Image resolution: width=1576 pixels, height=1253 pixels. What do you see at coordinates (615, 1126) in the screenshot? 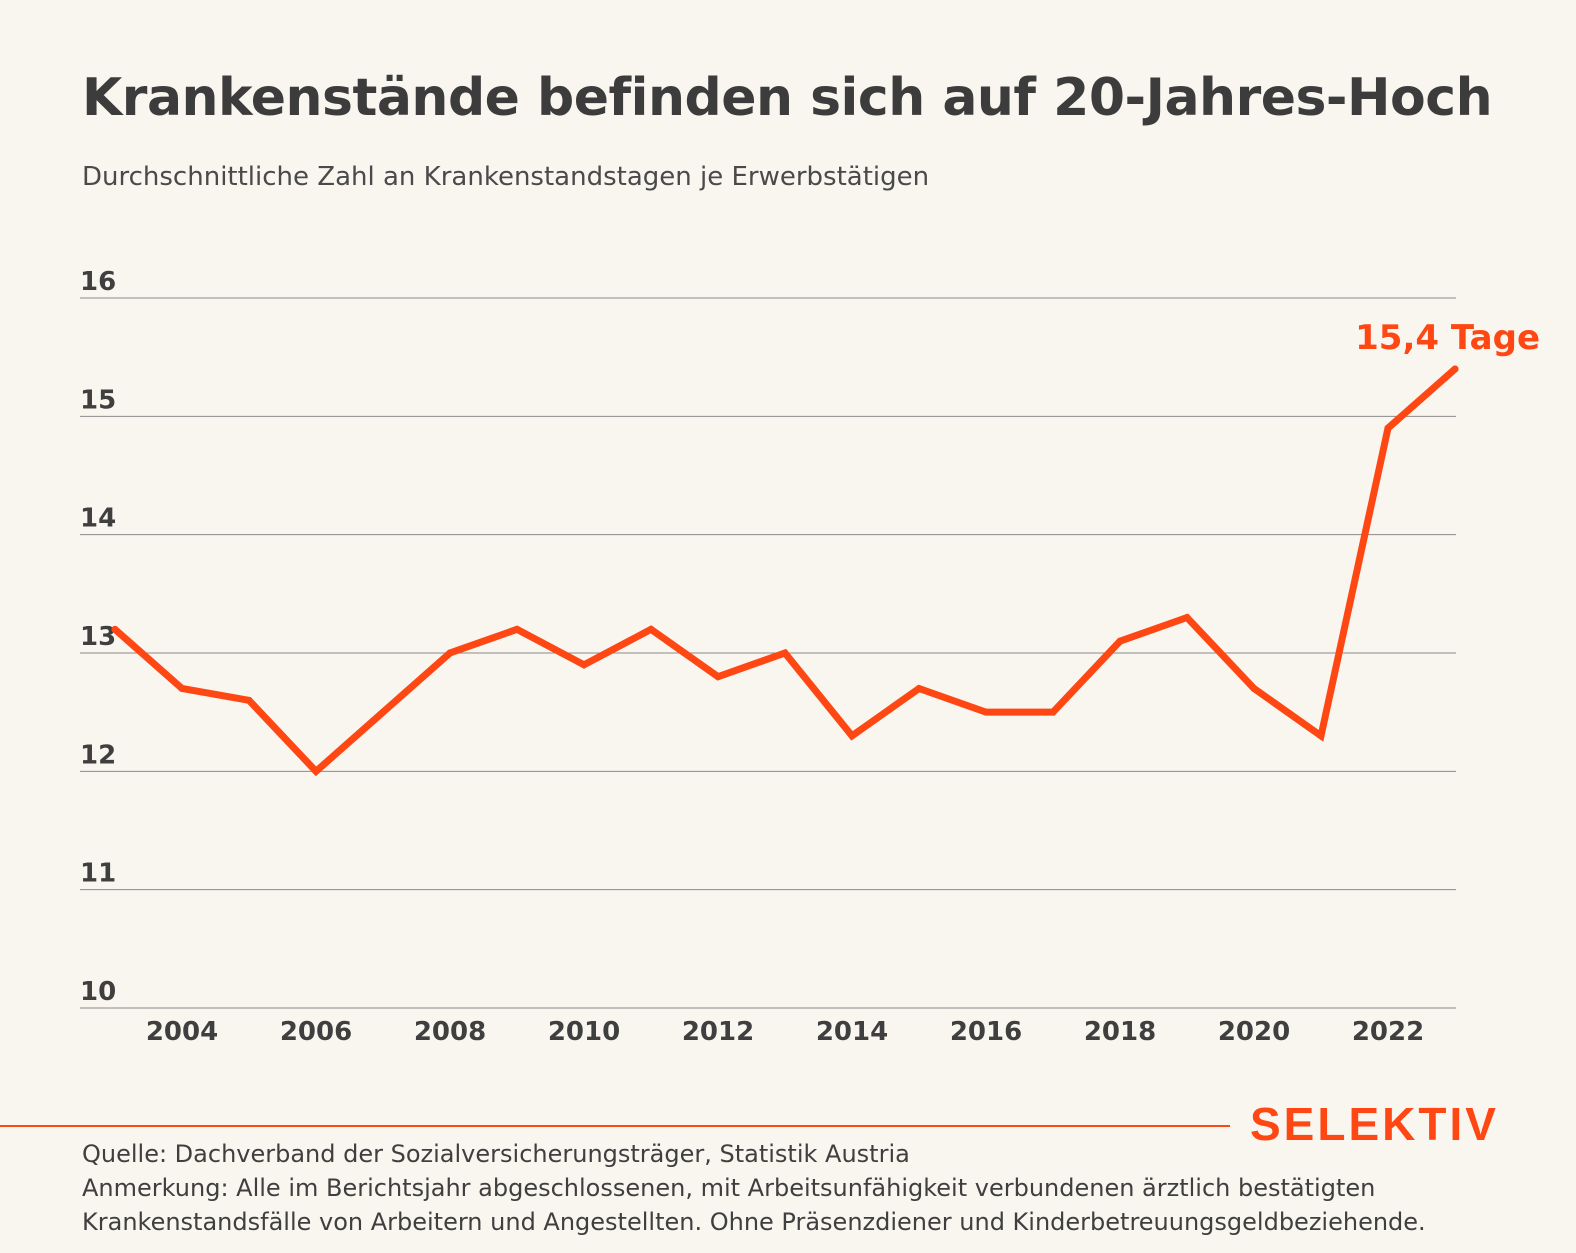
I see `footer-divider` at bounding box center [615, 1126].